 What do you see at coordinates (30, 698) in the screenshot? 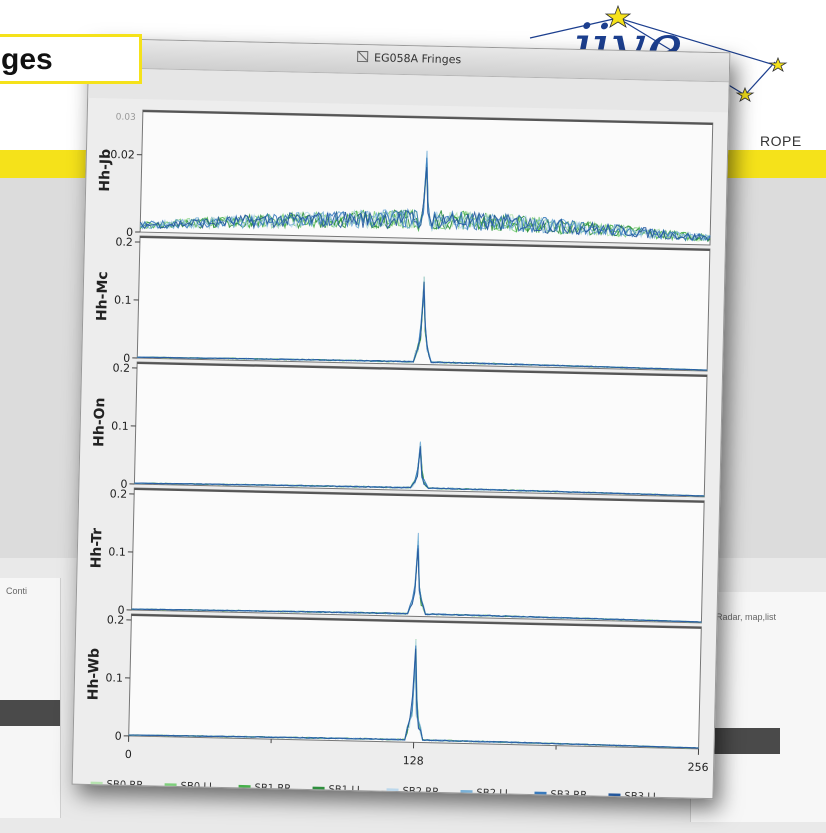
I see `background-left-window` at bounding box center [30, 698].